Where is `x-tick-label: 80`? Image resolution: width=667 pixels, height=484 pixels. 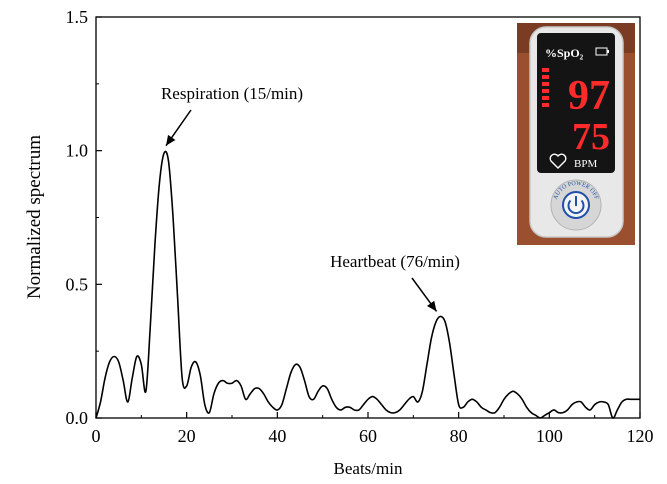
x-tick-label: 80 is located at coordinates (459, 436).